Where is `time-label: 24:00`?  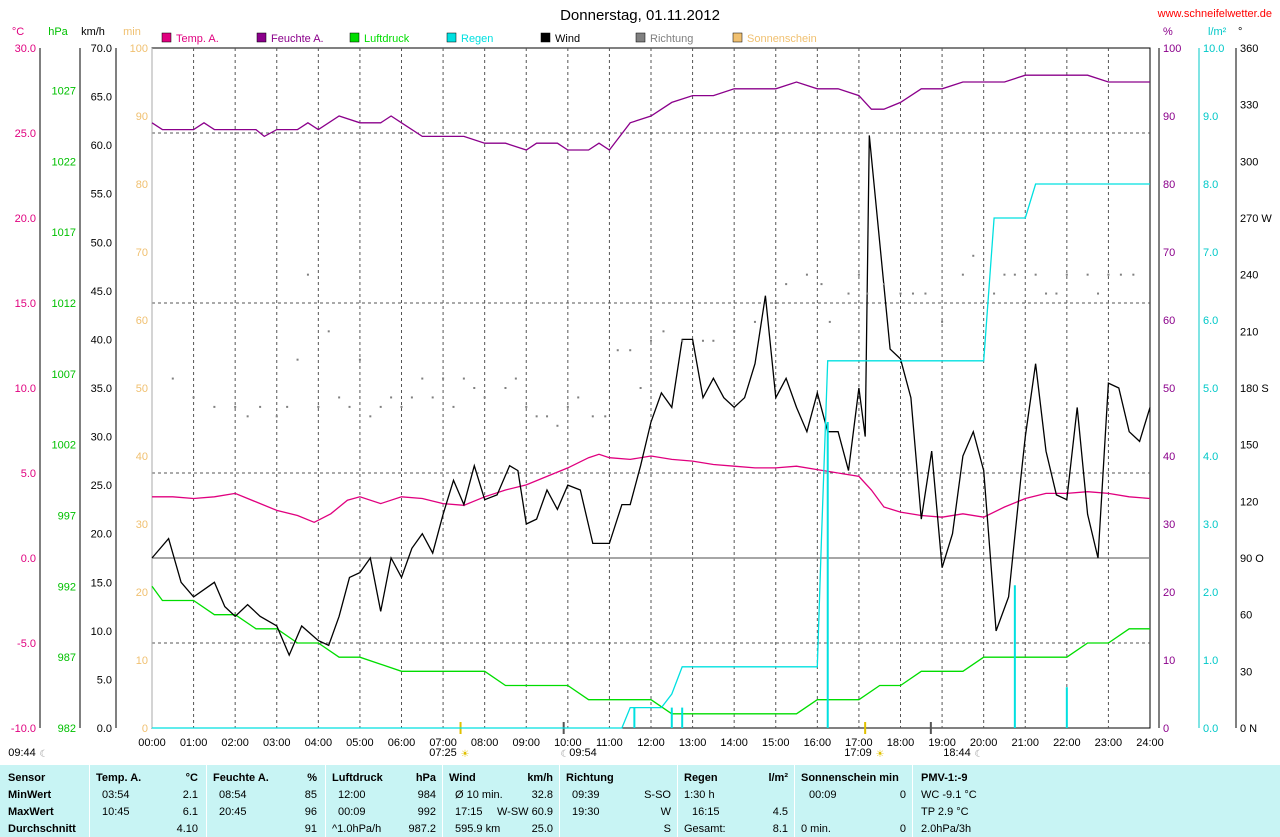 time-label: 24:00 is located at coordinates (1150, 743).